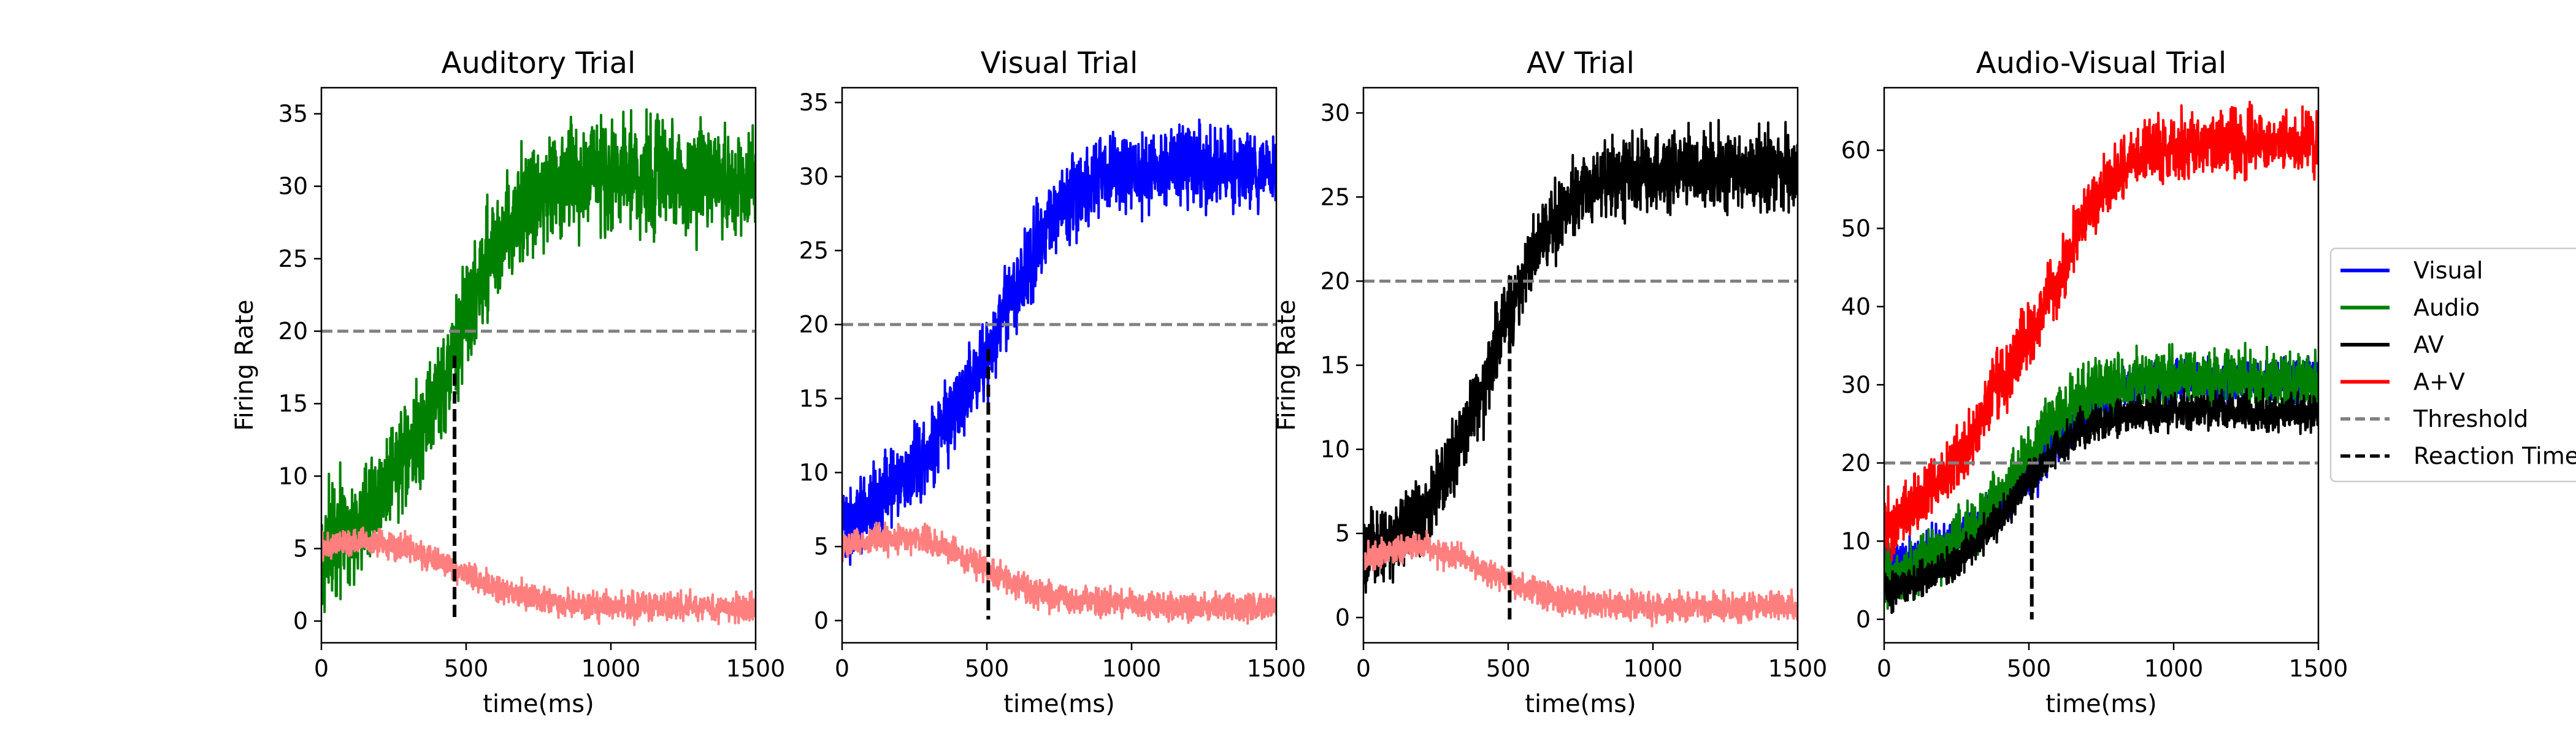 The image size is (2576, 736). What do you see at coordinates (1059, 63) in the screenshot?
I see `panel-title: Visual Trial` at bounding box center [1059, 63].